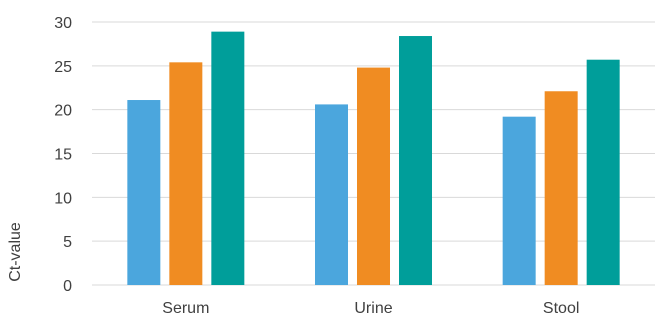 The width and height of the screenshot is (655, 322). Describe the element at coordinates (185, 308) in the screenshot. I see `x-category-label-serum: Serum` at that location.